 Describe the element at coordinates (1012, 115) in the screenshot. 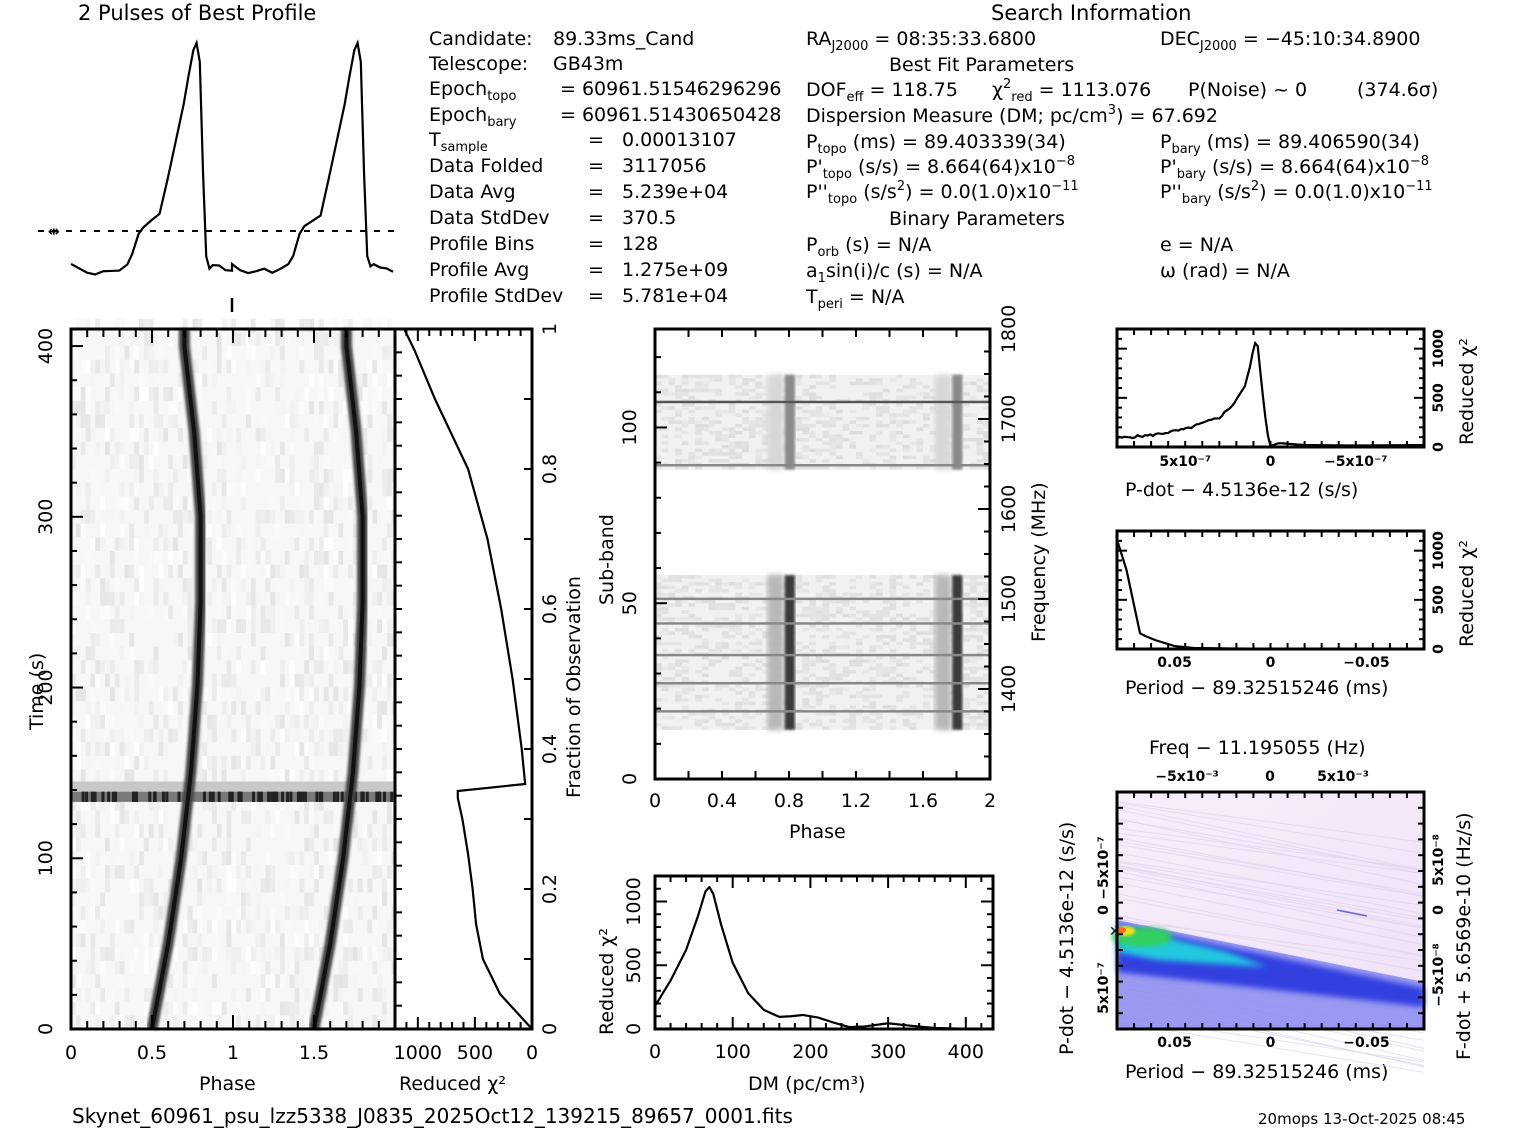

I see `dm-line: Dispersion Measure (DM; pc/cm3) = 67.692` at that location.